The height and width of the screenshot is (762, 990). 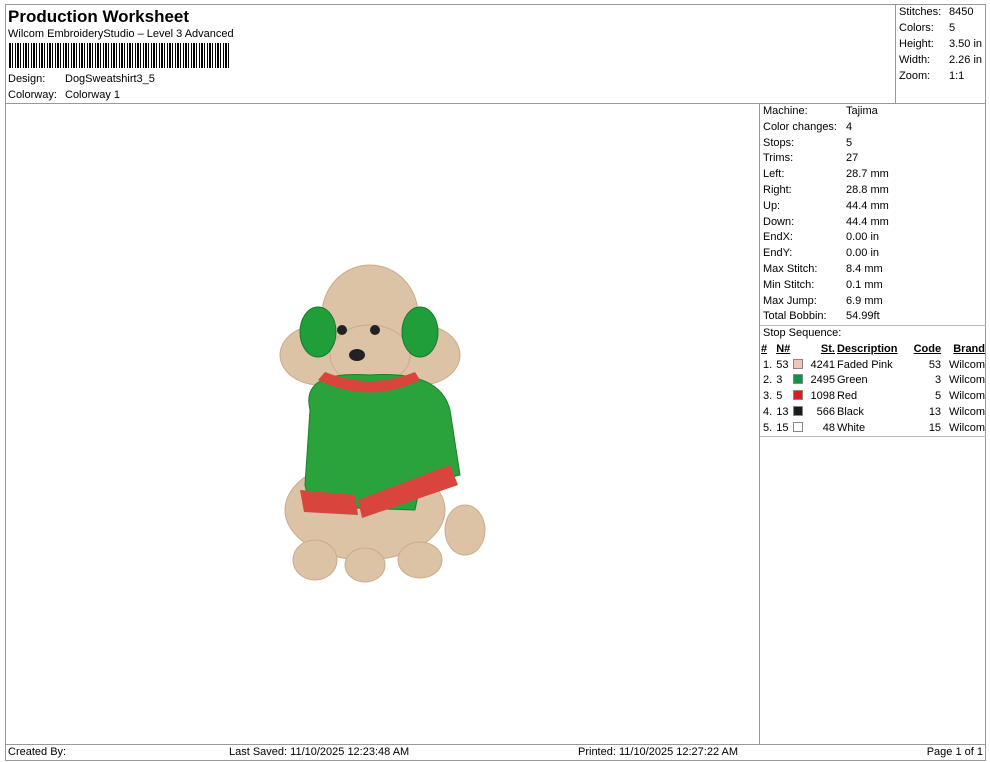 What do you see at coordinates (822, 396) in the screenshot?
I see `stitch-count: 1098` at bounding box center [822, 396].